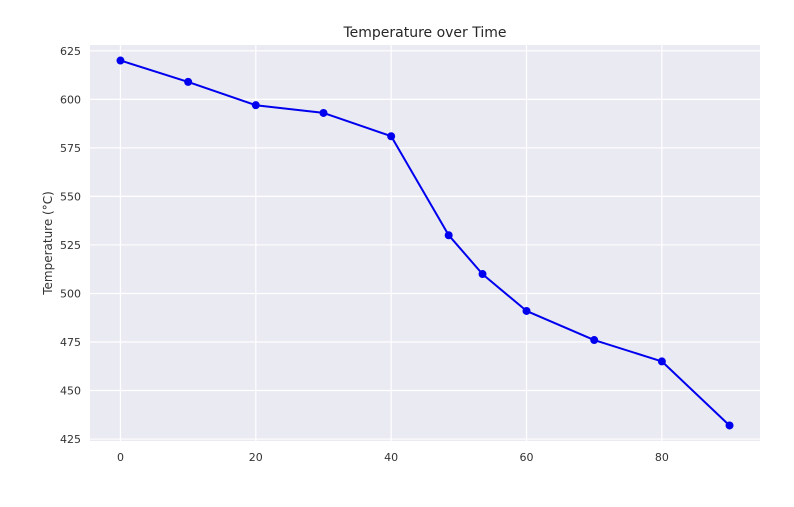 Image resolution: width=794 pixels, height=507 pixels. Describe the element at coordinates (70, 99) in the screenshot. I see `y-tick-label: 600` at that location.